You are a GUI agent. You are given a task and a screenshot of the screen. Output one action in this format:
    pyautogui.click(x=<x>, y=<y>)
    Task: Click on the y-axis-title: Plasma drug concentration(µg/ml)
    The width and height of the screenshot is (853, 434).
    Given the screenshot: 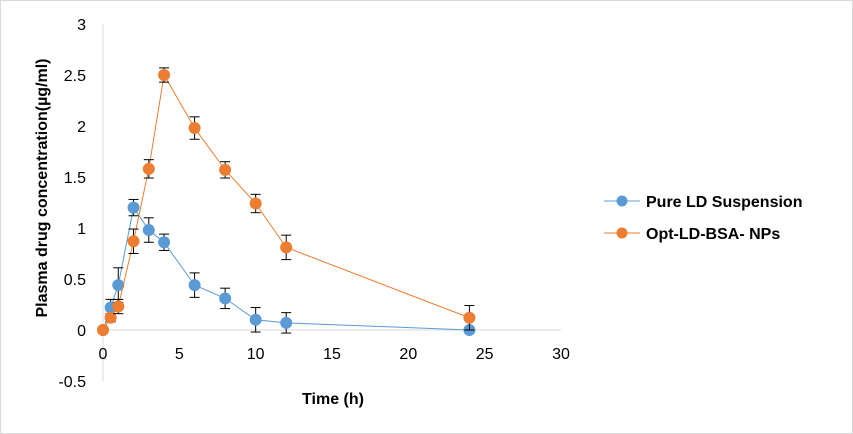 What is the action you would take?
    pyautogui.click(x=42, y=187)
    